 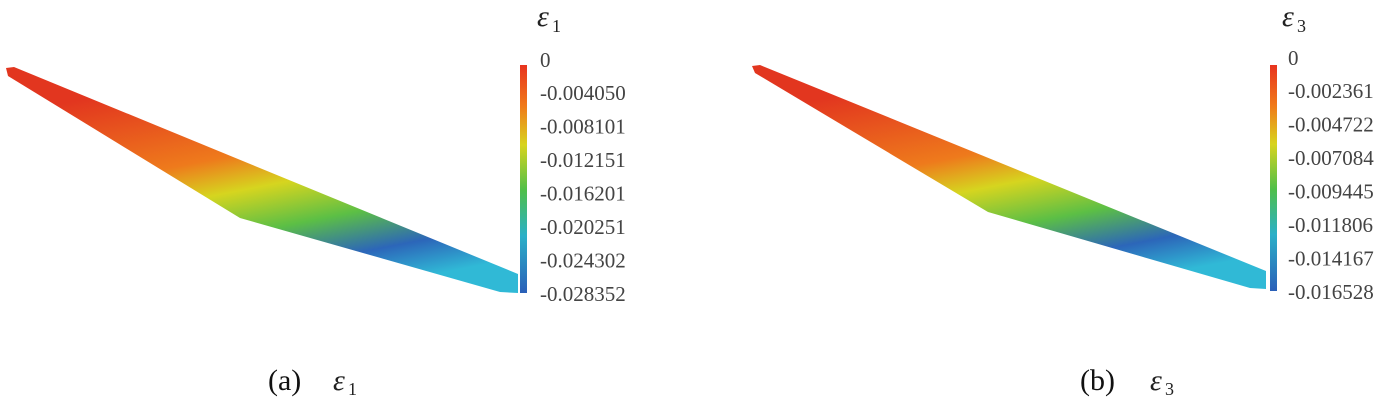 I want to click on colorbar-label: -0.028352, so click(x=583, y=294).